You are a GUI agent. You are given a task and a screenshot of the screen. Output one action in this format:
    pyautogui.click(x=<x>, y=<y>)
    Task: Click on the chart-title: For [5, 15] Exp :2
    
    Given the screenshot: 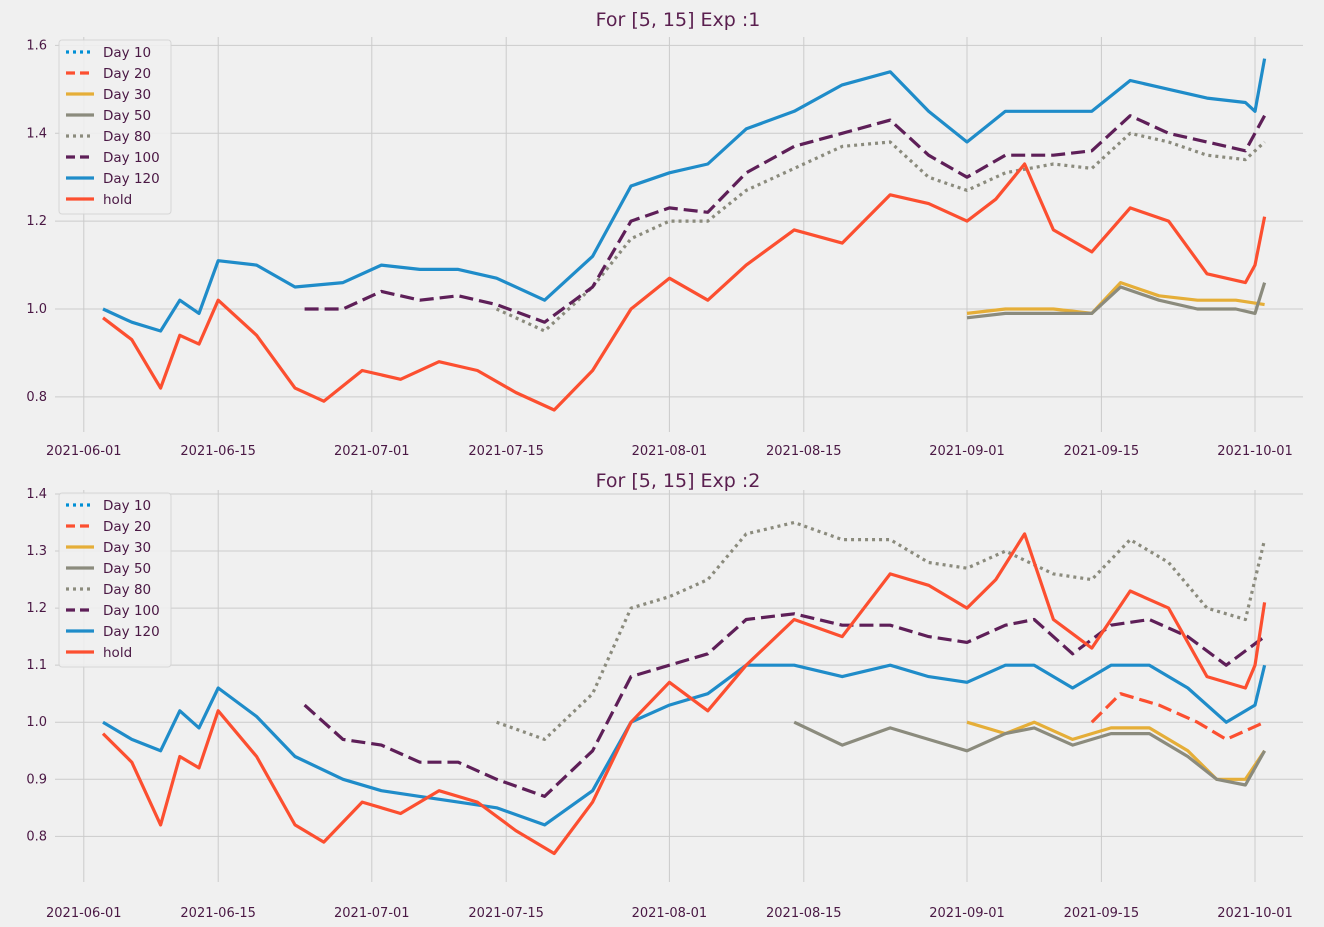 What is the action you would take?
    pyautogui.click(x=678, y=481)
    